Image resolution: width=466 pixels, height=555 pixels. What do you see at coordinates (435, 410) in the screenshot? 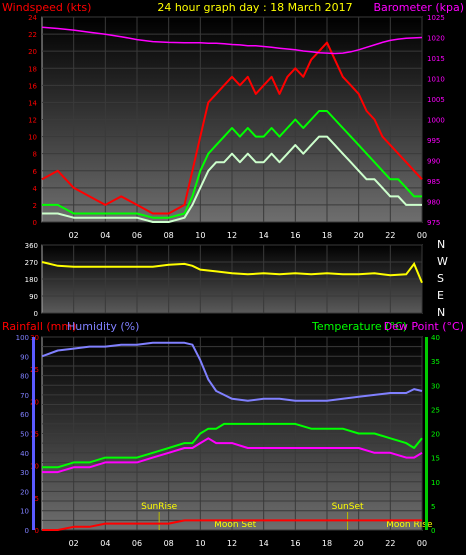
I see `temperature-y-tick-label: 25` at bounding box center [435, 410].